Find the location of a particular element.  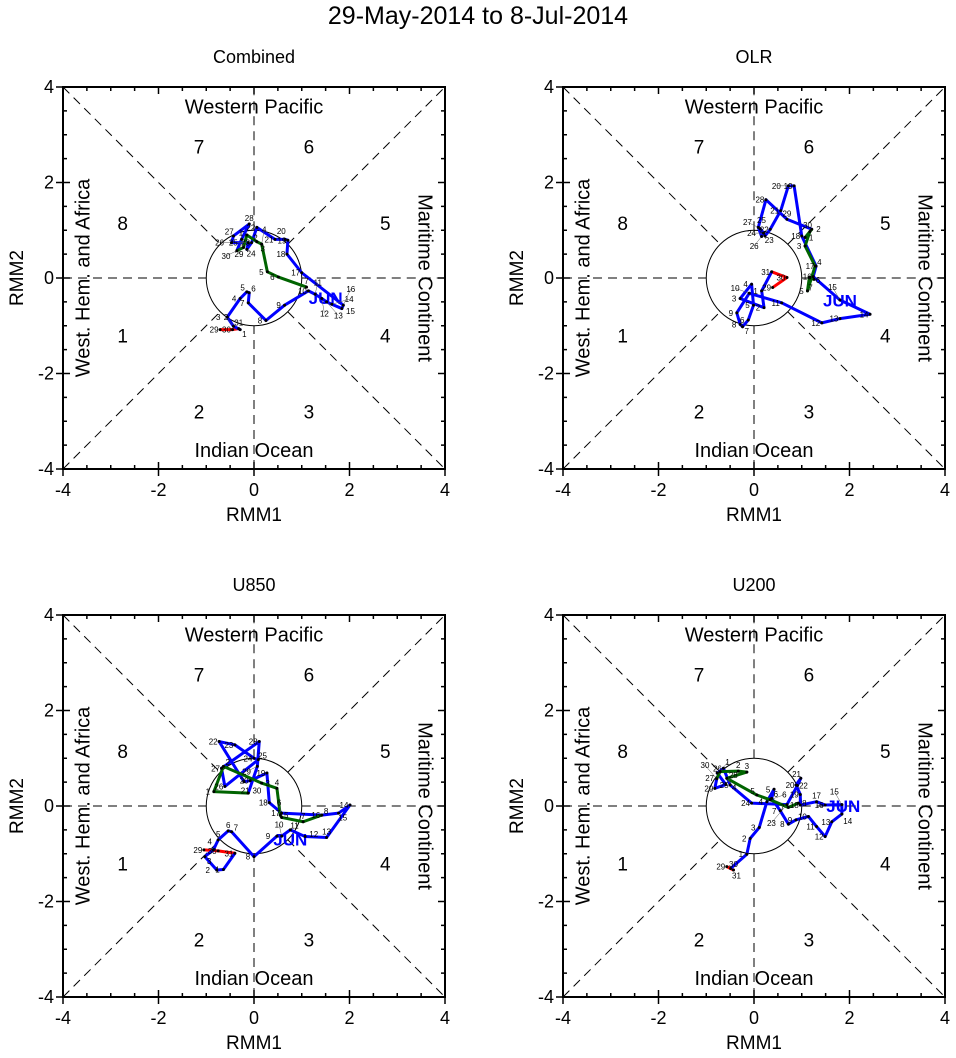

x-axis-label: RMM1 is located at coordinates (254, 515).